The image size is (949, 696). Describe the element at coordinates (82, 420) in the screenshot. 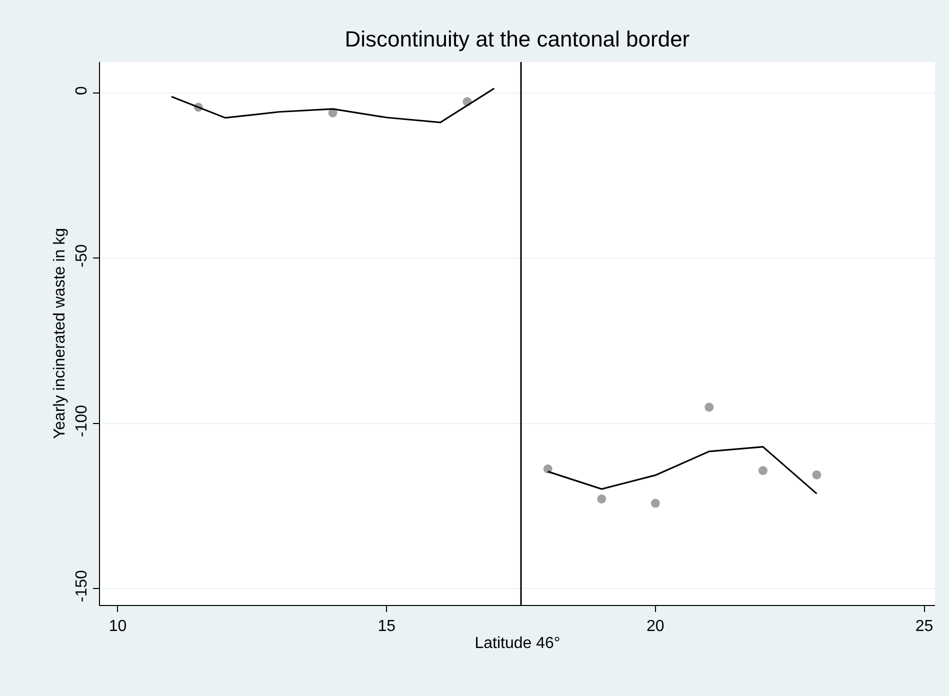

I see `y-tick-label: -100` at that location.